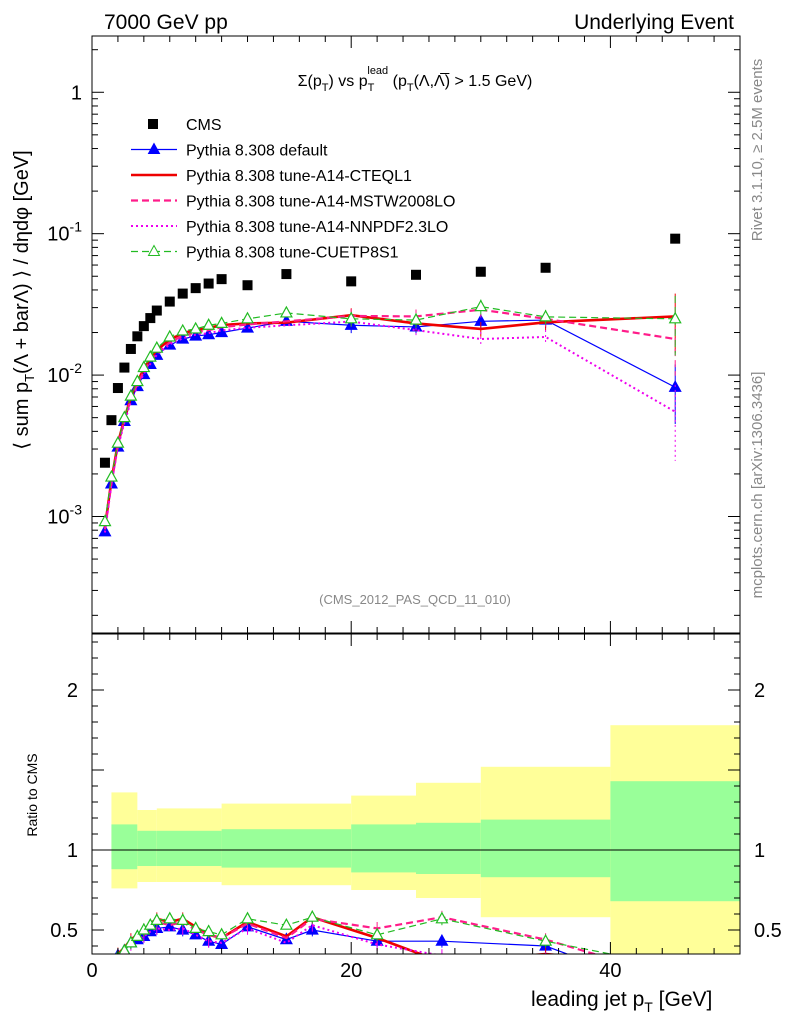  What do you see at coordinates (610, 971) in the screenshot?
I see `x-tick-label: 40` at bounding box center [610, 971].